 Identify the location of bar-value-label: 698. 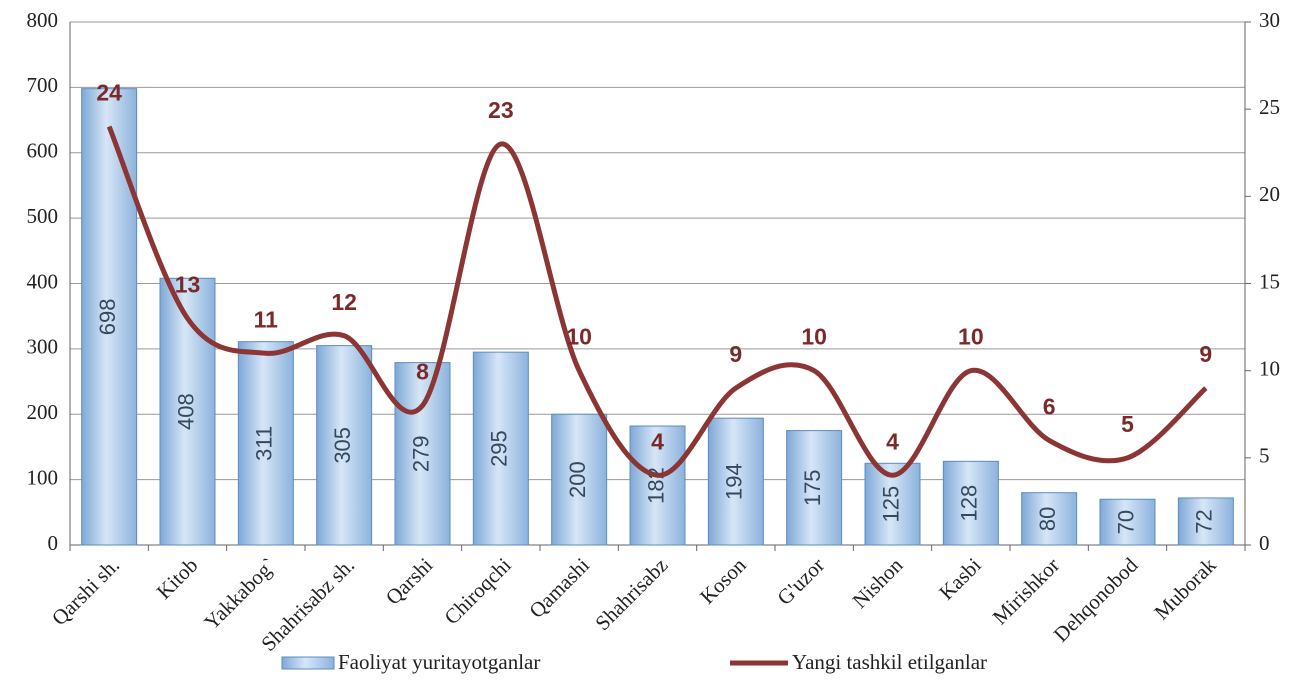
(107, 316).